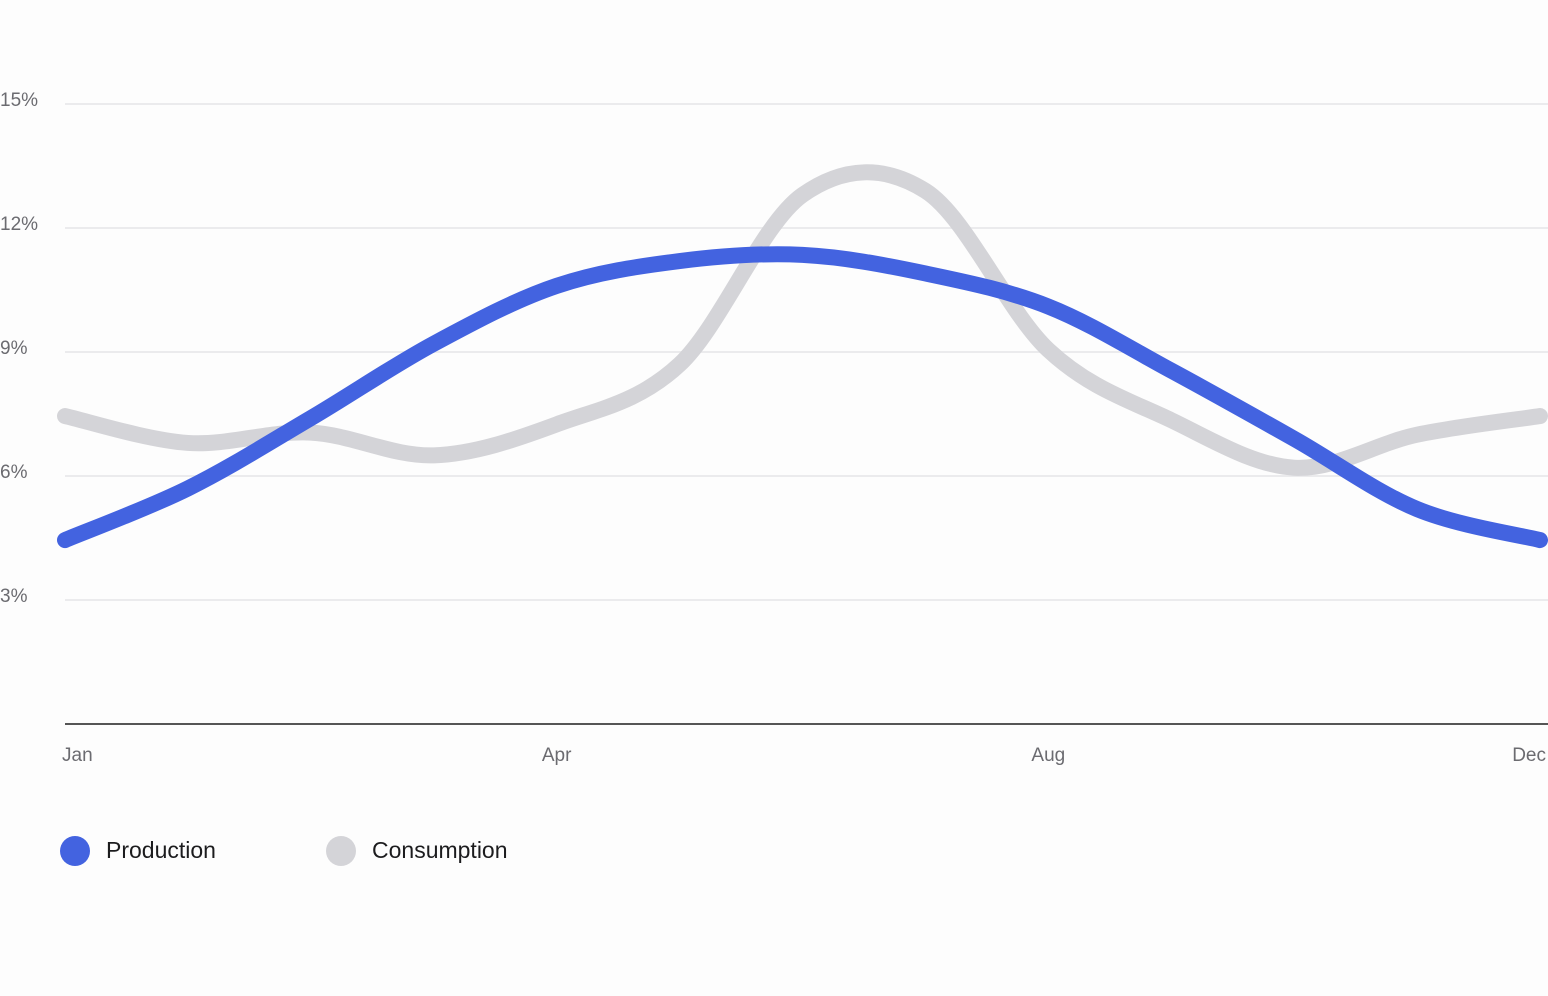  I want to click on legend-label: Production, so click(161, 850).